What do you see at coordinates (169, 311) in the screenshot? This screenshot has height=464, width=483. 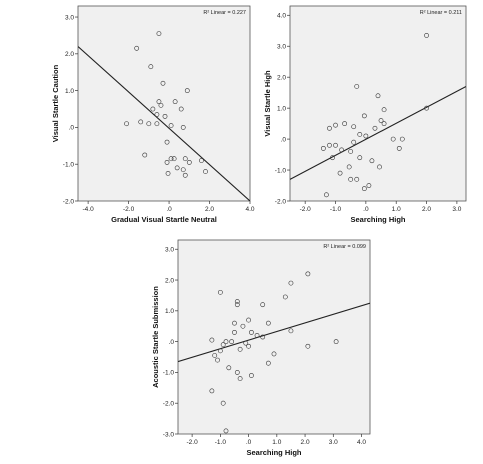 I see `y-tick-label: 1.0` at bounding box center [169, 311].